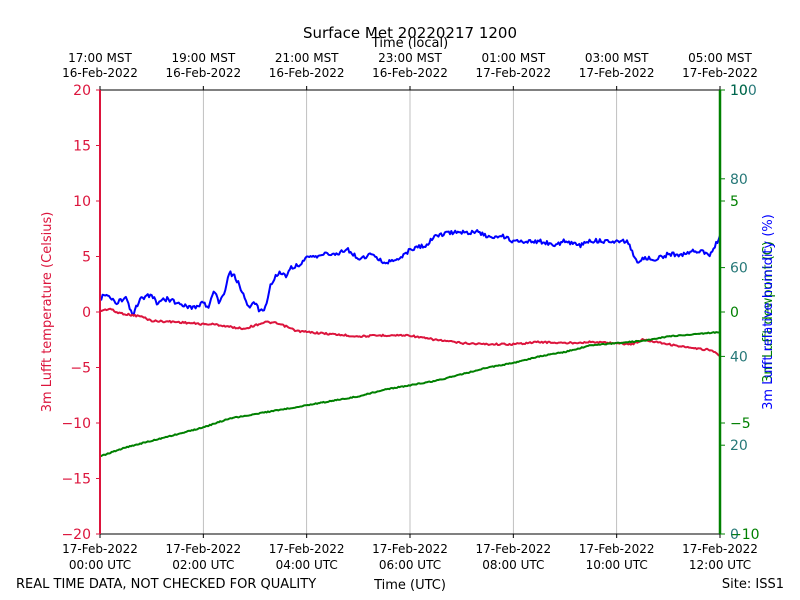  Describe the element at coordinates (734, 313) in the screenshot. I see `dewpoint-tick-label-2: 0` at that location.